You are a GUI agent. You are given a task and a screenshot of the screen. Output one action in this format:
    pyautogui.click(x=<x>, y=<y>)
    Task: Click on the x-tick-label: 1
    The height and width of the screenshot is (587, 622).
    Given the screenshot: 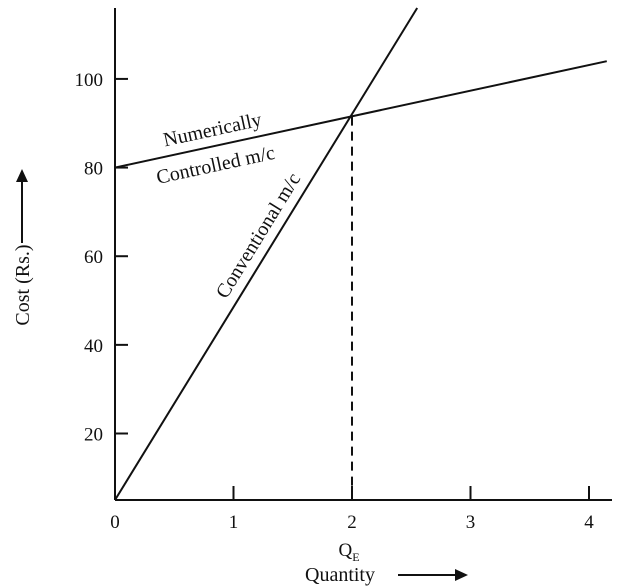 What is the action you would take?
    pyautogui.click(x=234, y=522)
    